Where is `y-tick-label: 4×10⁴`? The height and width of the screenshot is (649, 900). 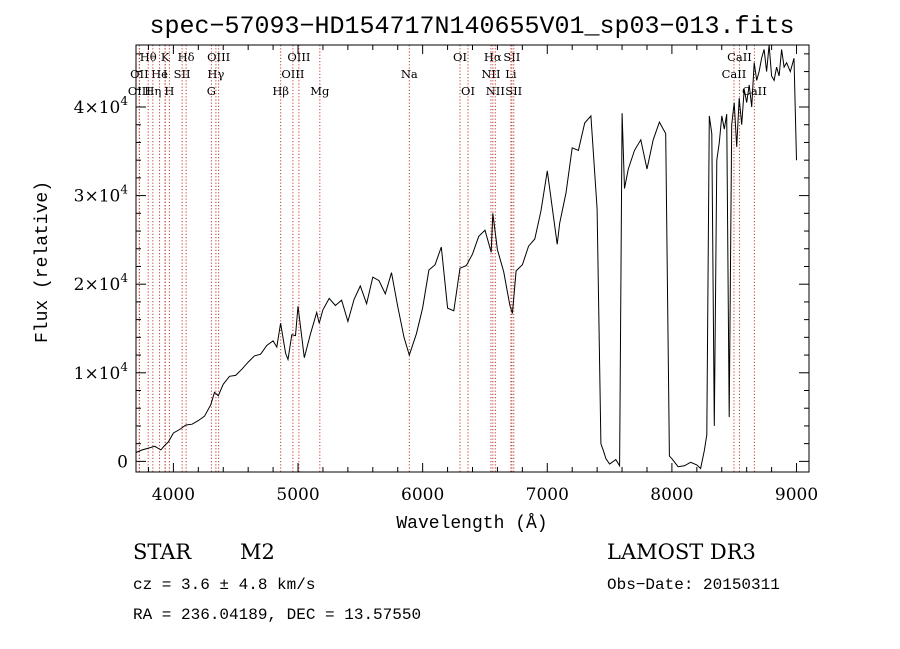 y-tick-label: 4×10⁴ is located at coordinates (101, 106).